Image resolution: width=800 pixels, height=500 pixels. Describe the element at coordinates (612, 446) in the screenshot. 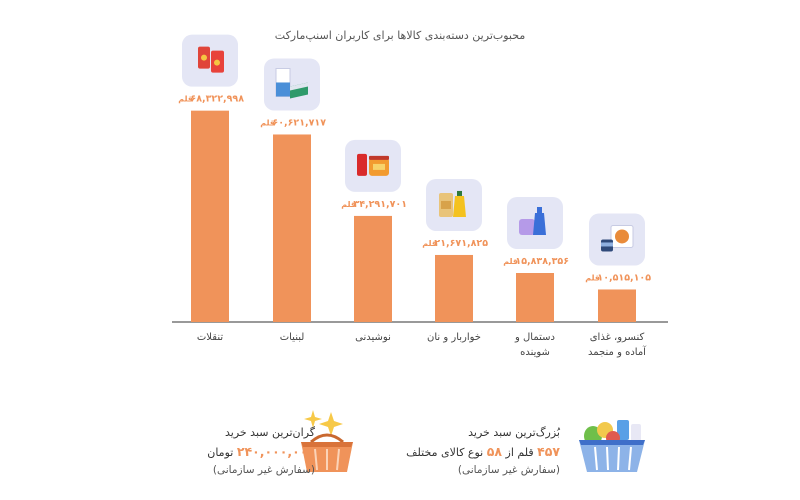

I see `grocery-basket-icon` at that location.